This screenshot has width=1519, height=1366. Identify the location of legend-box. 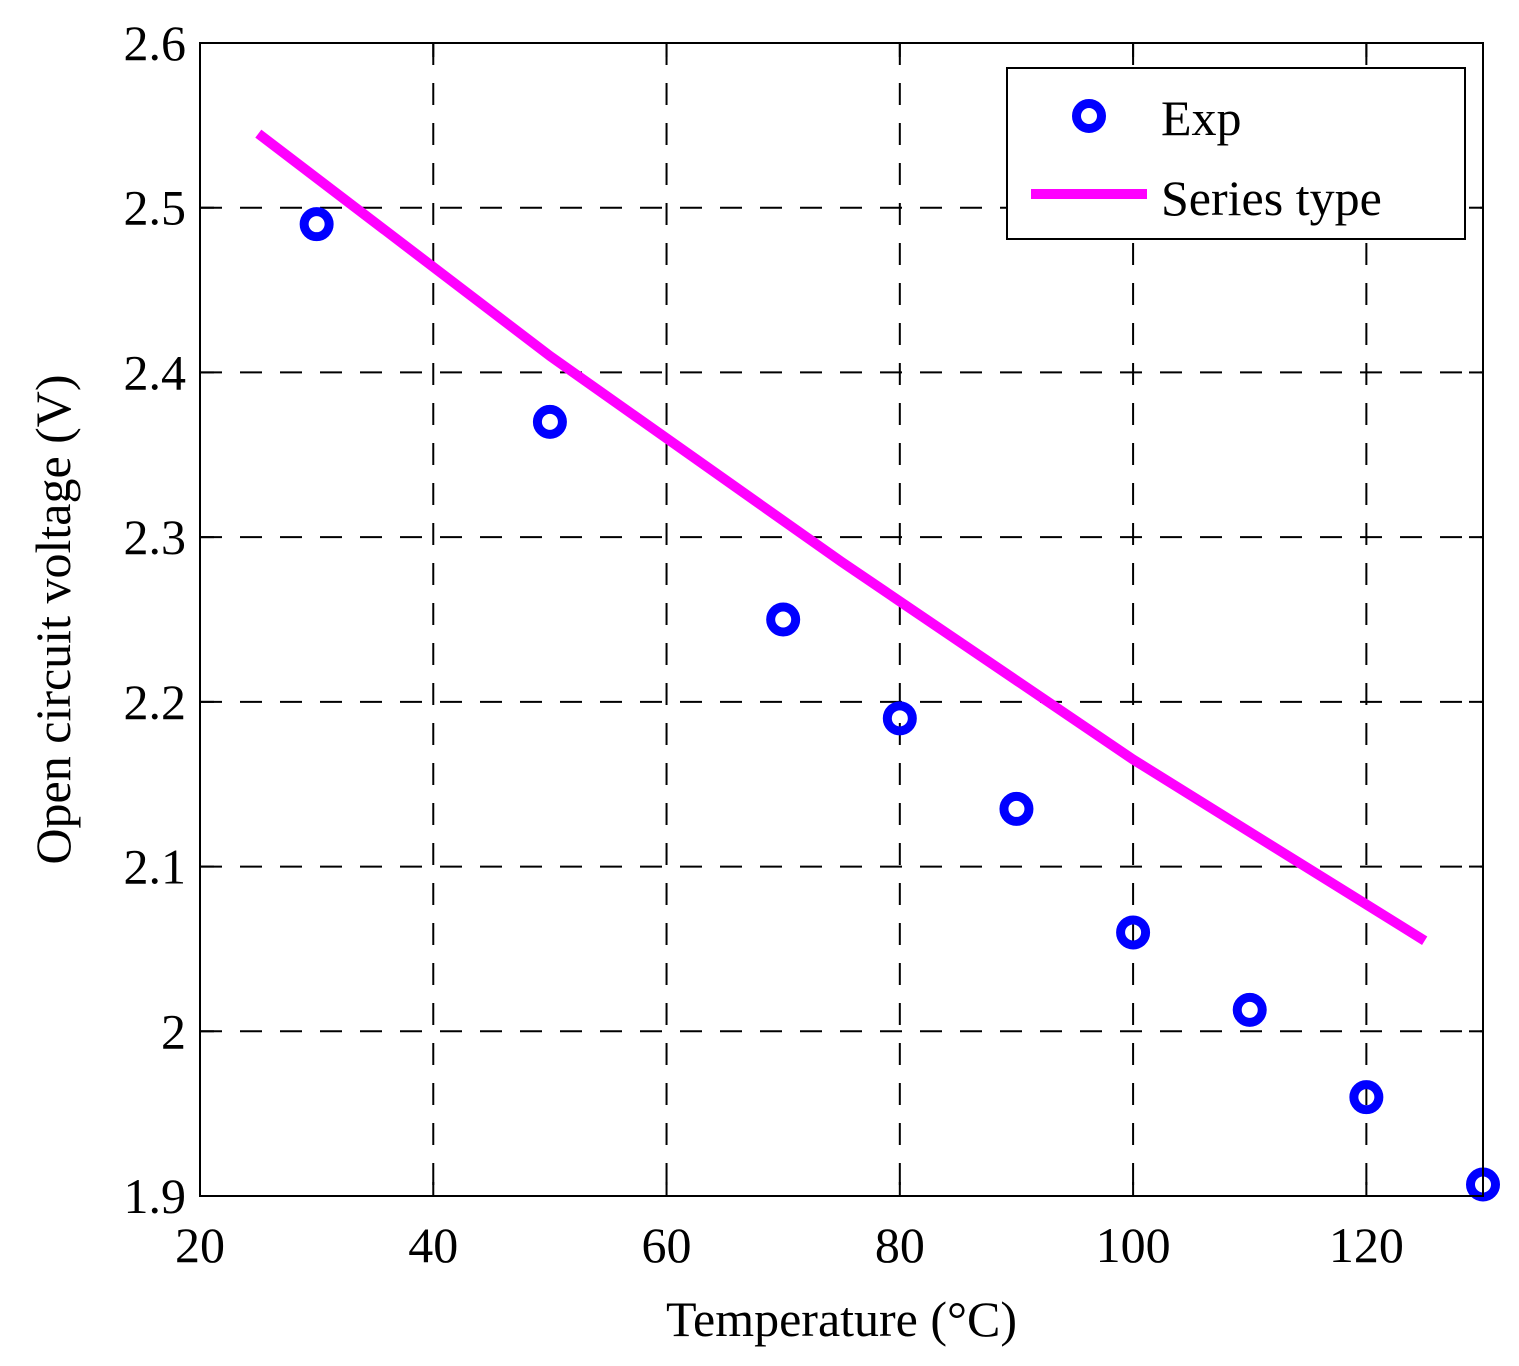
(1236, 153).